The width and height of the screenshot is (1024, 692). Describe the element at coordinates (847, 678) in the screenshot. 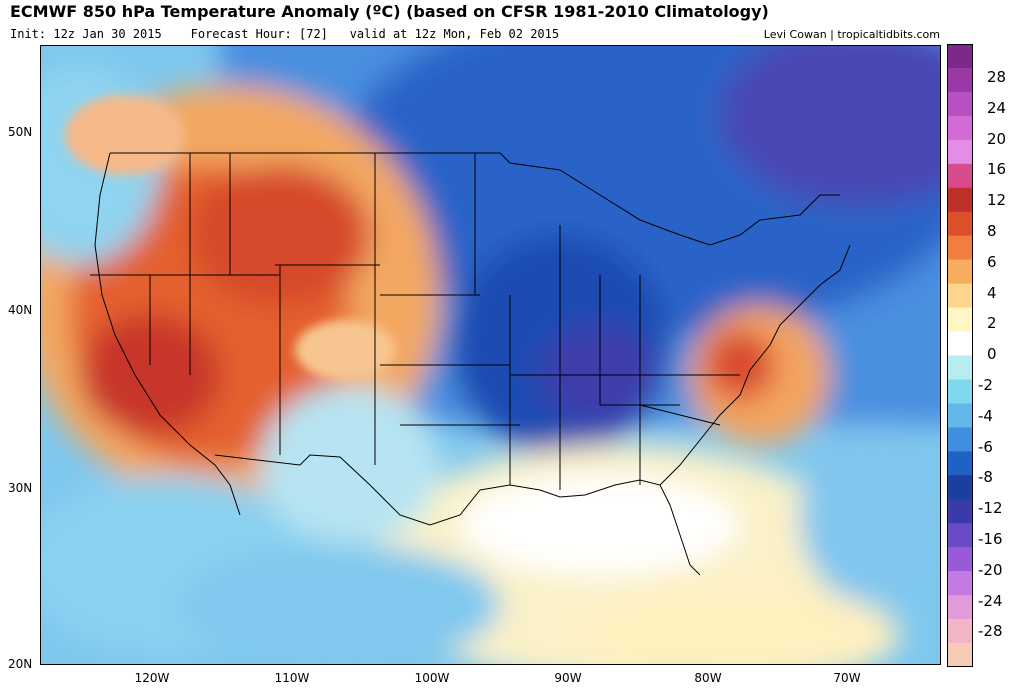

I see `lon-label-70w: 70W` at that location.